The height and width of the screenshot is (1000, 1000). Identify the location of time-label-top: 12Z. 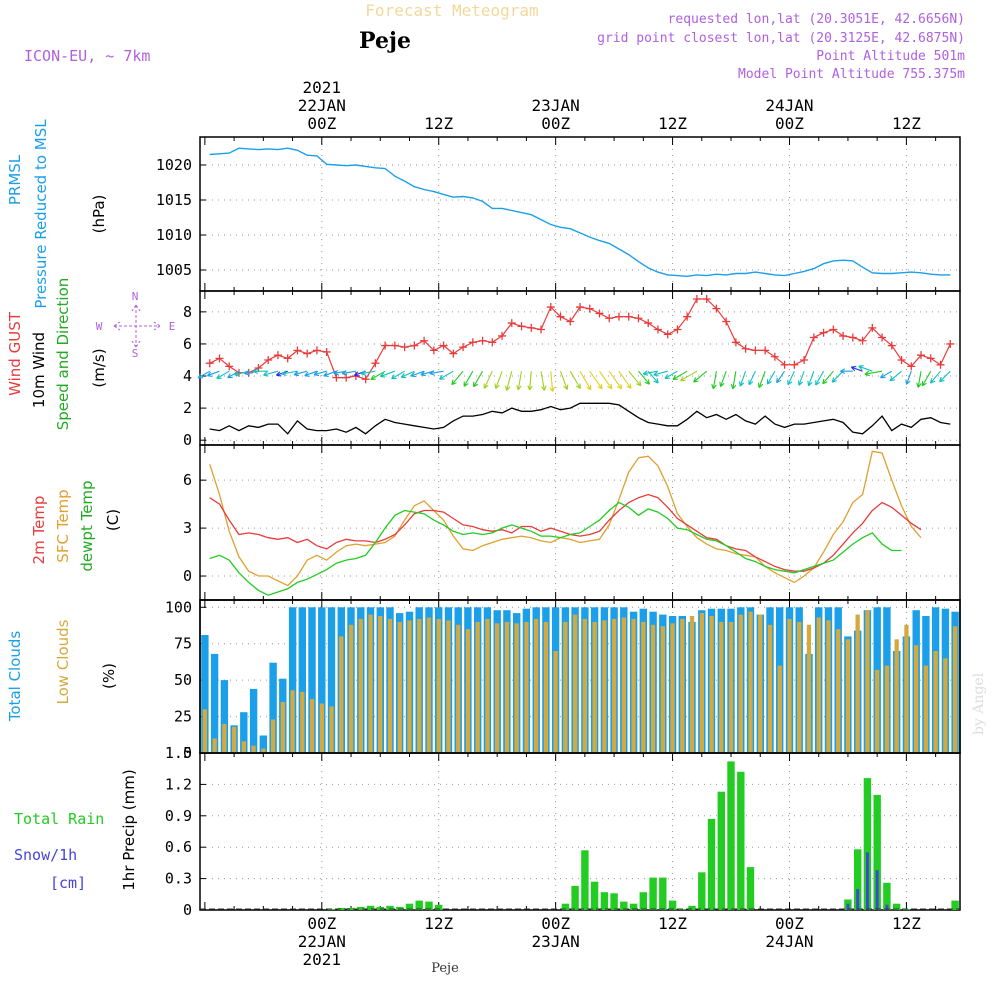
(672, 123).